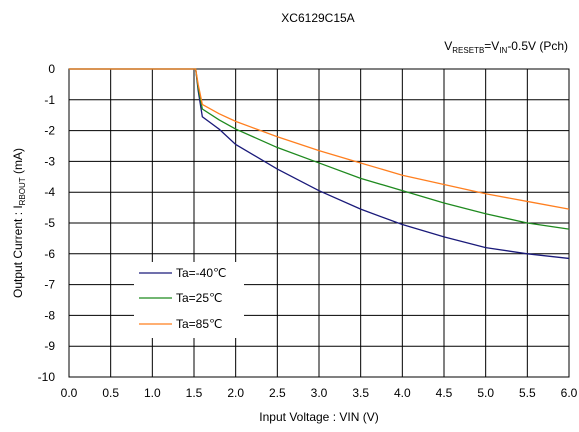  I want to click on y-tick-label: -10, so click(47, 377).